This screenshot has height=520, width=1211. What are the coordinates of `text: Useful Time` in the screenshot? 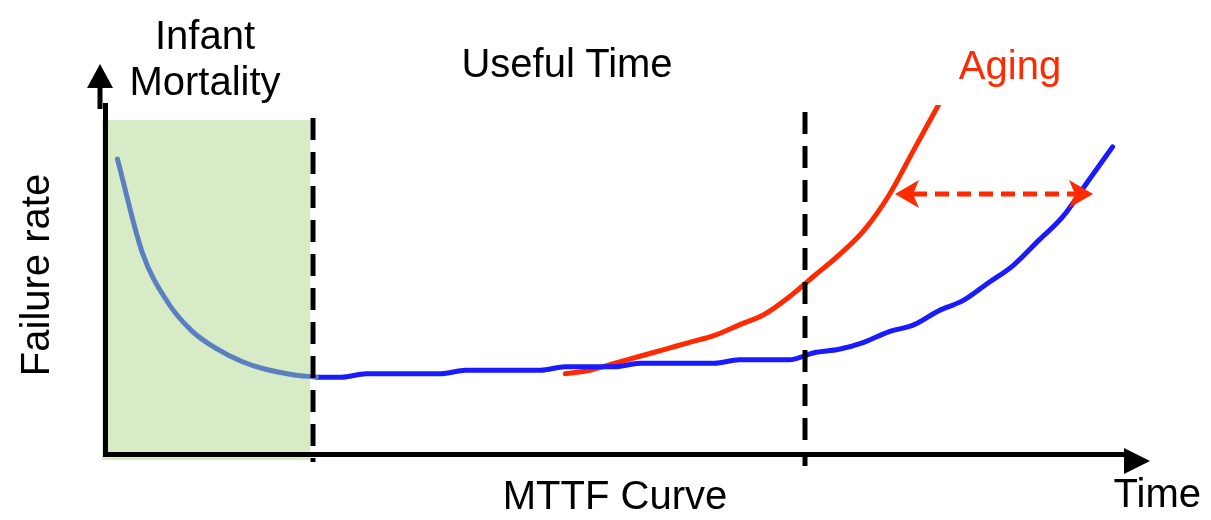 It's located at (567, 63).